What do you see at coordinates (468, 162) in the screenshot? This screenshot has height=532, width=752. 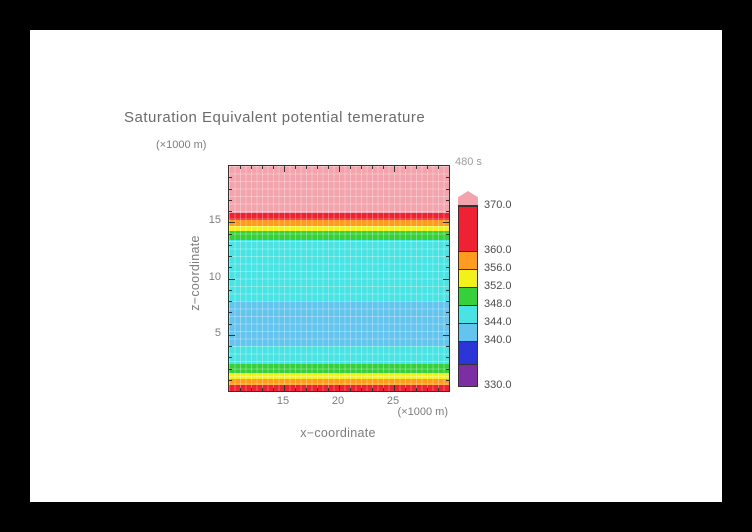 I see `time-stamp: 480 s` at bounding box center [468, 162].